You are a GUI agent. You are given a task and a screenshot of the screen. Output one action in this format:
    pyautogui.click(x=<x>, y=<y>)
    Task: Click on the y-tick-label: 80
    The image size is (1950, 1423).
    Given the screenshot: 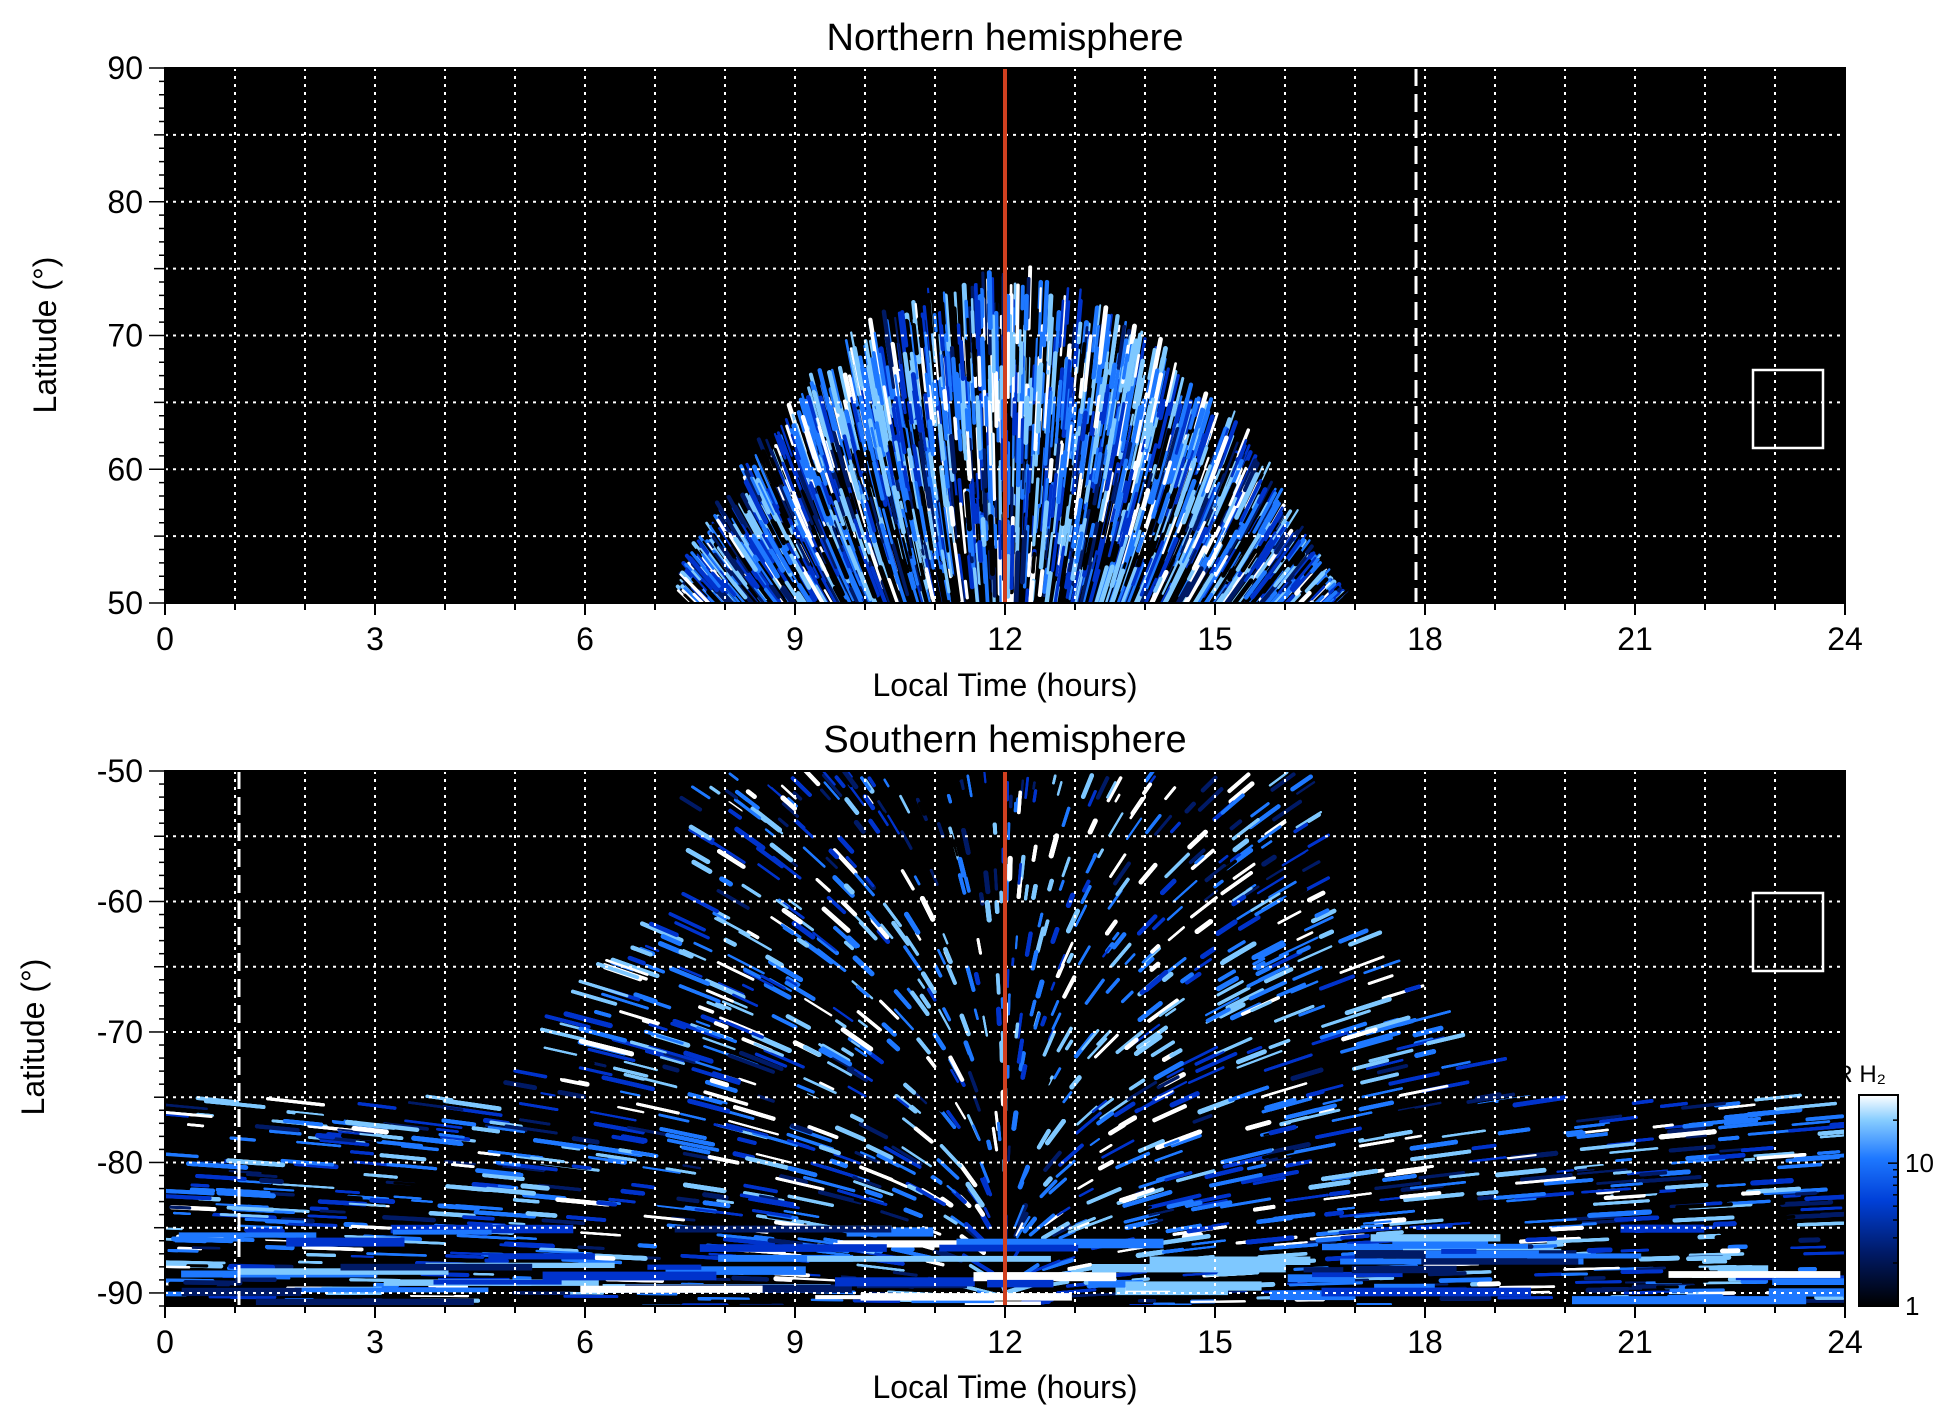 What is the action you would take?
    pyautogui.click(x=125, y=202)
    